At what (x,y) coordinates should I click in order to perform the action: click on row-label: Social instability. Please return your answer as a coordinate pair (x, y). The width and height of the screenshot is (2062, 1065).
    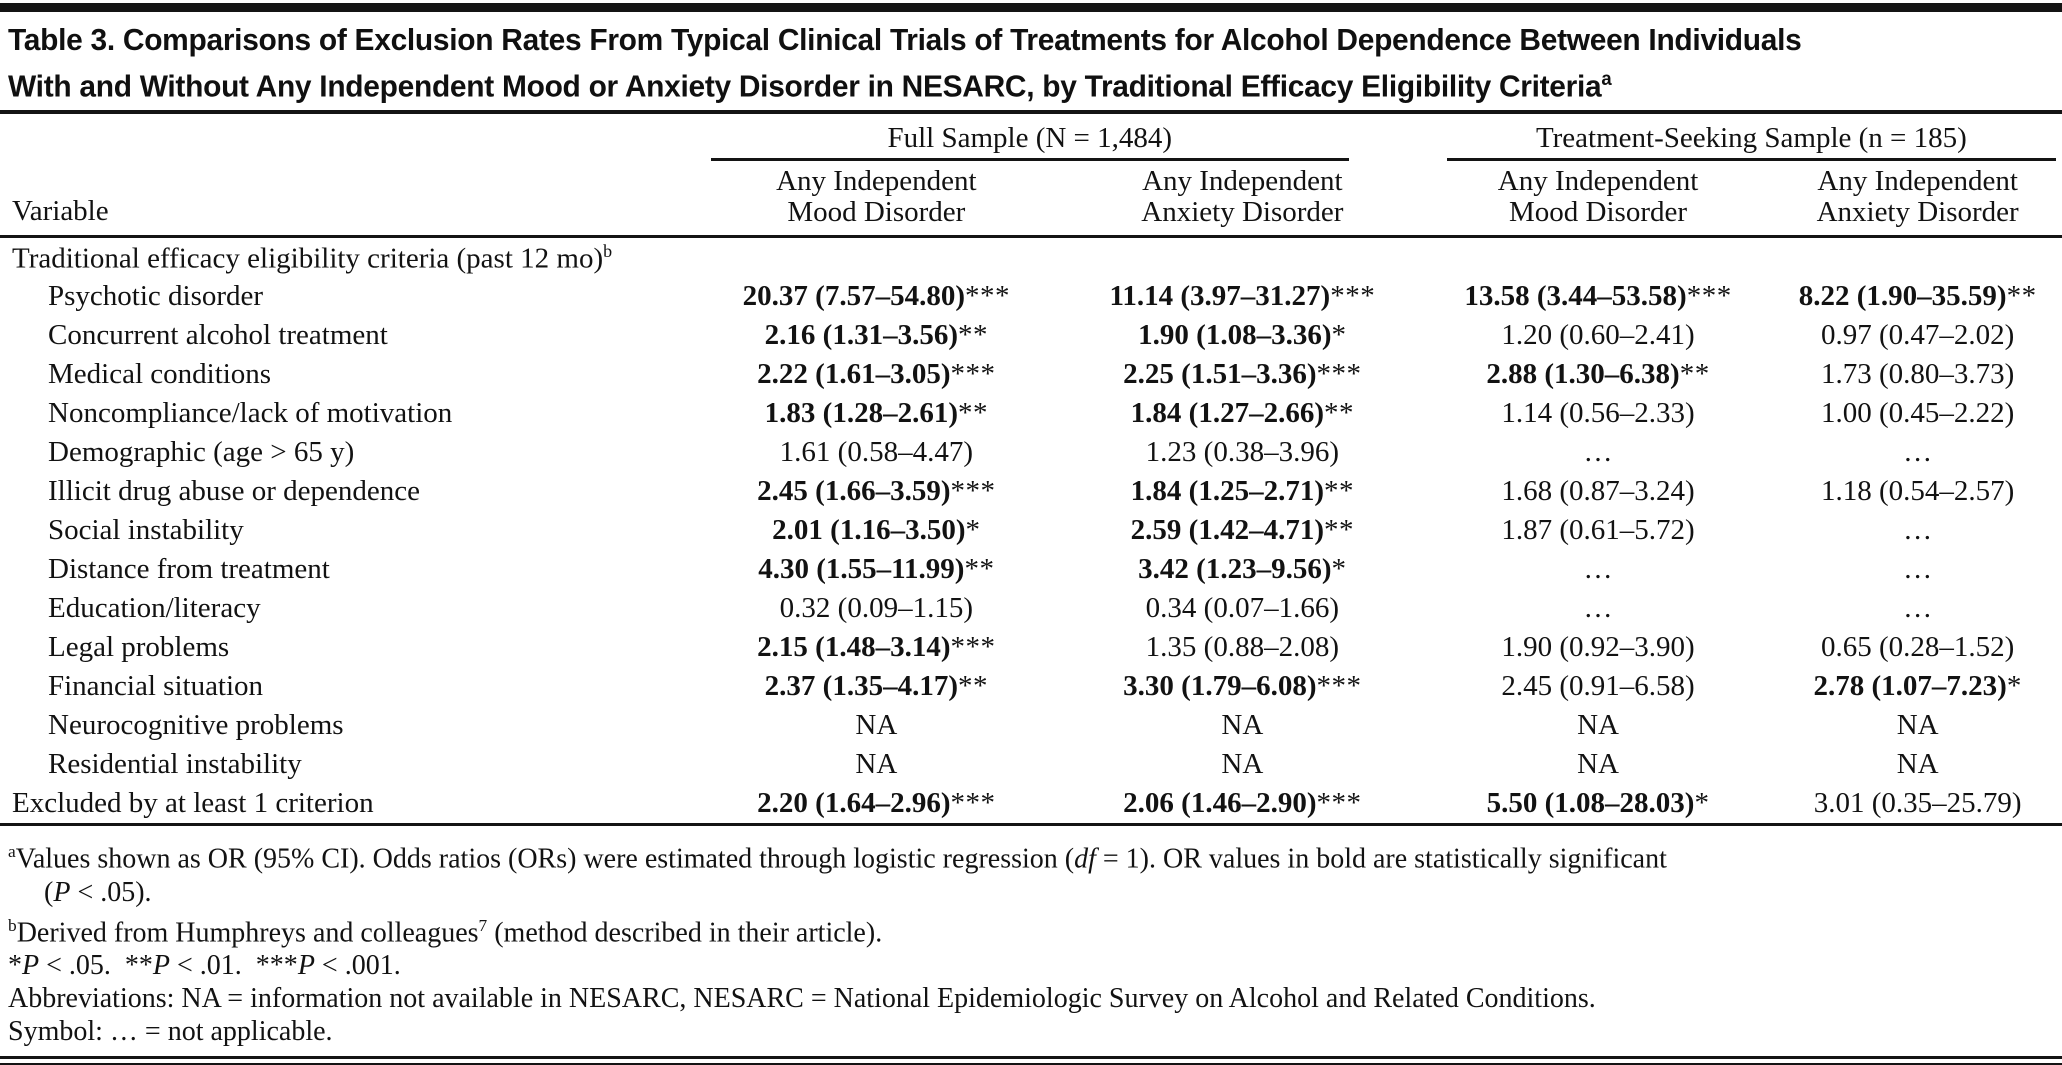
    Looking at the image, I should click on (146, 530).